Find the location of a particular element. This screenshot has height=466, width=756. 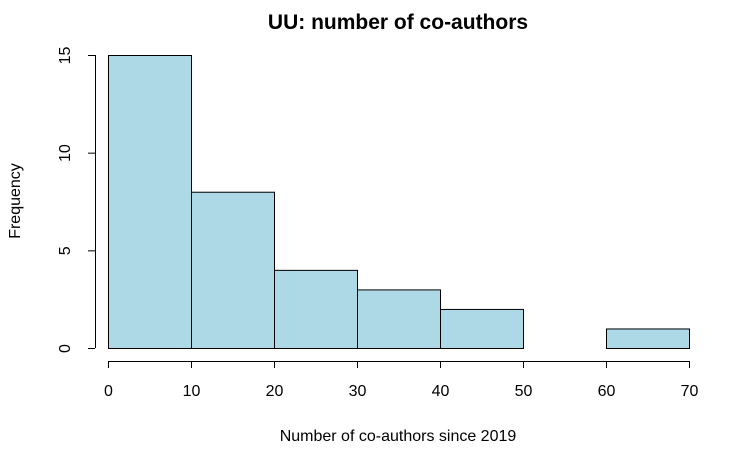

x-tick-label: 70 is located at coordinates (690, 391).